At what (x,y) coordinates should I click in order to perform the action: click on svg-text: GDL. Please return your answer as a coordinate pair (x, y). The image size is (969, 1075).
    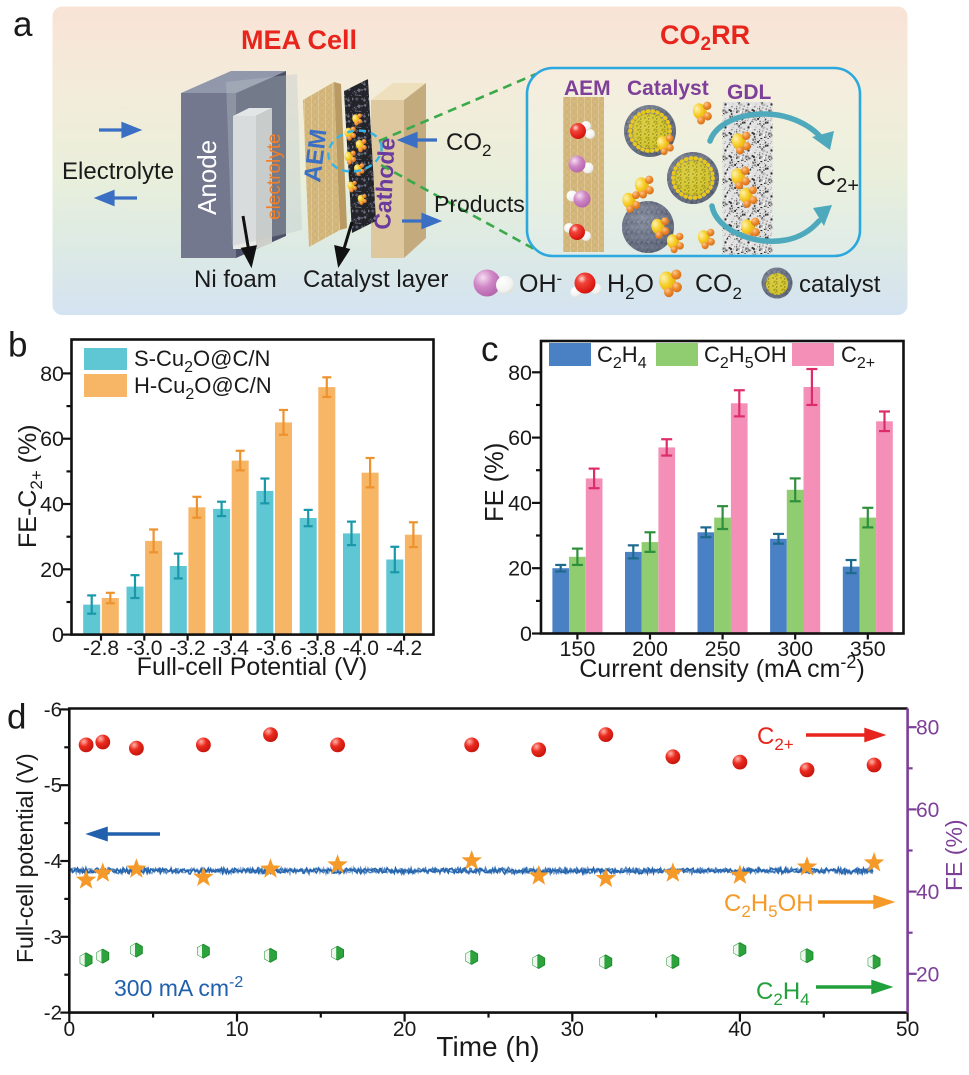
    Looking at the image, I should click on (749, 92).